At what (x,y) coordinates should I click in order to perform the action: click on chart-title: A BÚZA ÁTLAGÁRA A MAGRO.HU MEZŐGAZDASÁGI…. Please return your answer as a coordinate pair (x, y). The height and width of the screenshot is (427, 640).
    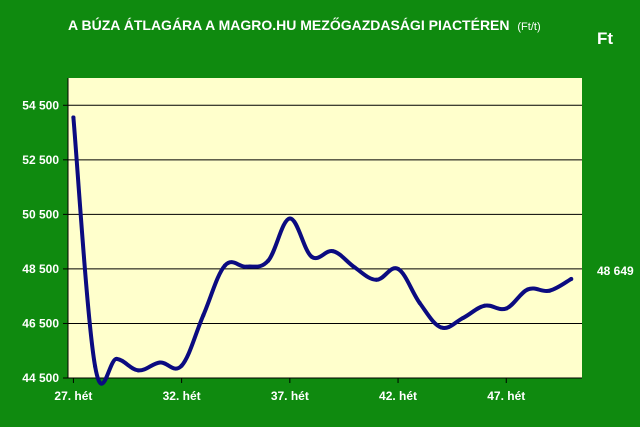
    Looking at the image, I should click on (304, 24).